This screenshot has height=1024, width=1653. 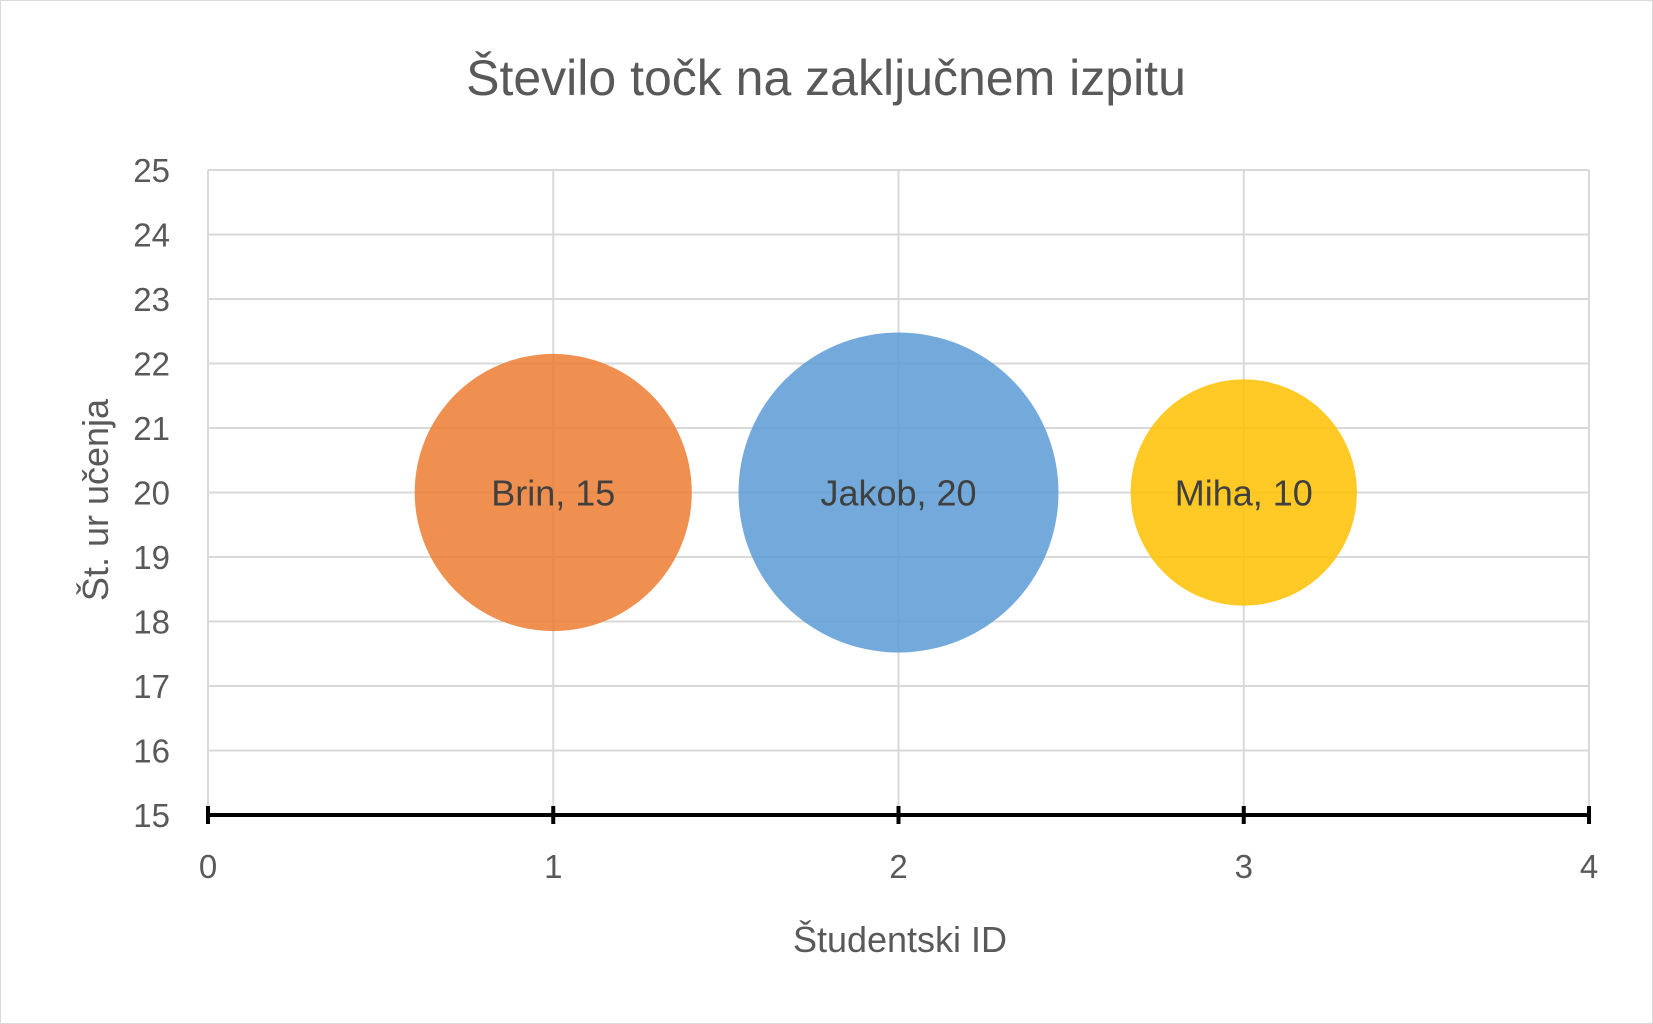 I want to click on x-tick-label-4: 4, so click(x=1589, y=866).